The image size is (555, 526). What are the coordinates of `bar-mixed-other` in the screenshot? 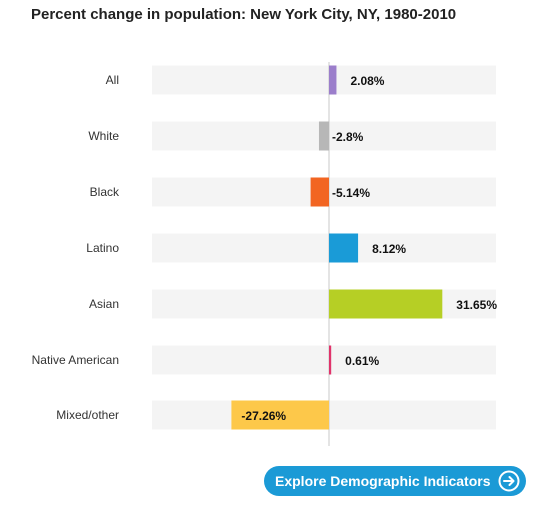 It's located at (280, 415).